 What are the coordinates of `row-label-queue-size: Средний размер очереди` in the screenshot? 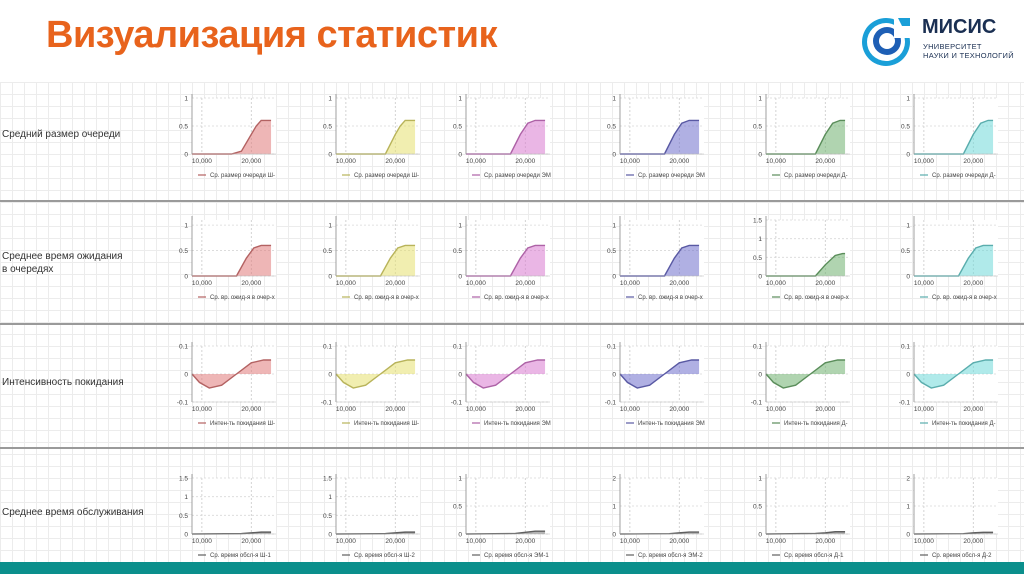 It's located at (61, 134).